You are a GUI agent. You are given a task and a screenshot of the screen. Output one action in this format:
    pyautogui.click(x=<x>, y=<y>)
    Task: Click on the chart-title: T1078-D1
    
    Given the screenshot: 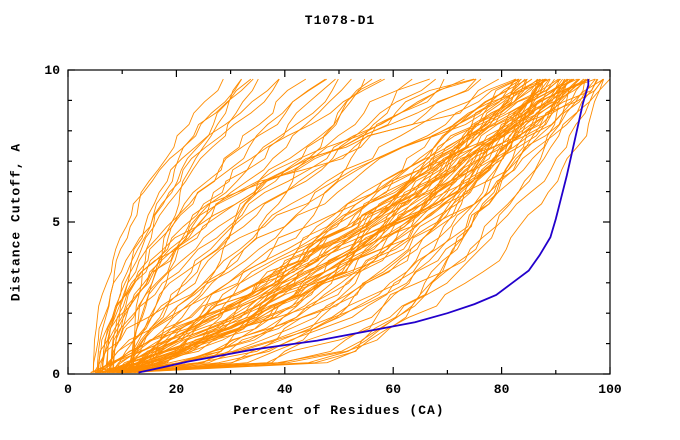 What is the action you would take?
    pyautogui.click(x=340, y=20)
    